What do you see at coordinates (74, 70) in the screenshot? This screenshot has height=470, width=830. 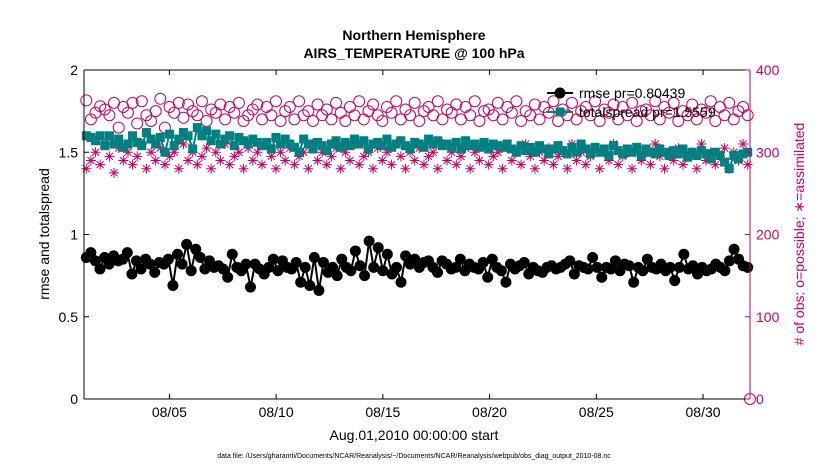 I see `y-tick-label-left: 2` at bounding box center [74, 70].